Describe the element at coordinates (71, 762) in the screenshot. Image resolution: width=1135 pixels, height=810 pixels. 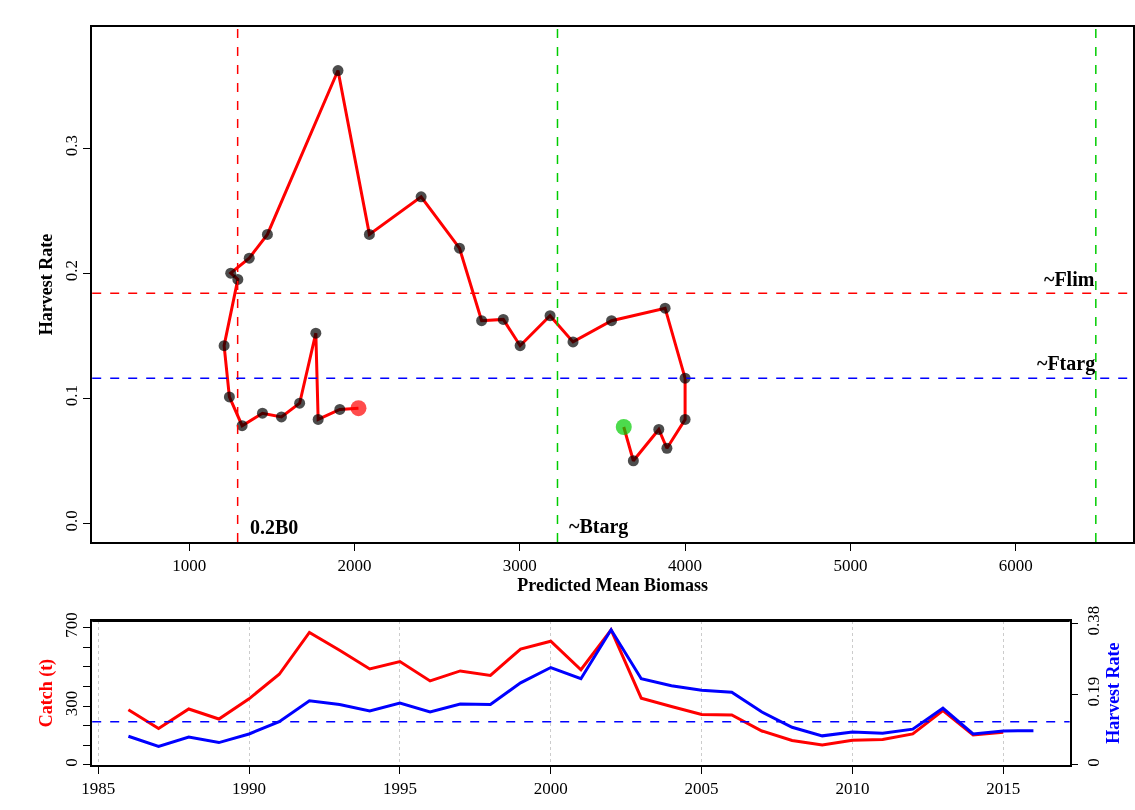
I see `y-tick-label: 0` at that location.